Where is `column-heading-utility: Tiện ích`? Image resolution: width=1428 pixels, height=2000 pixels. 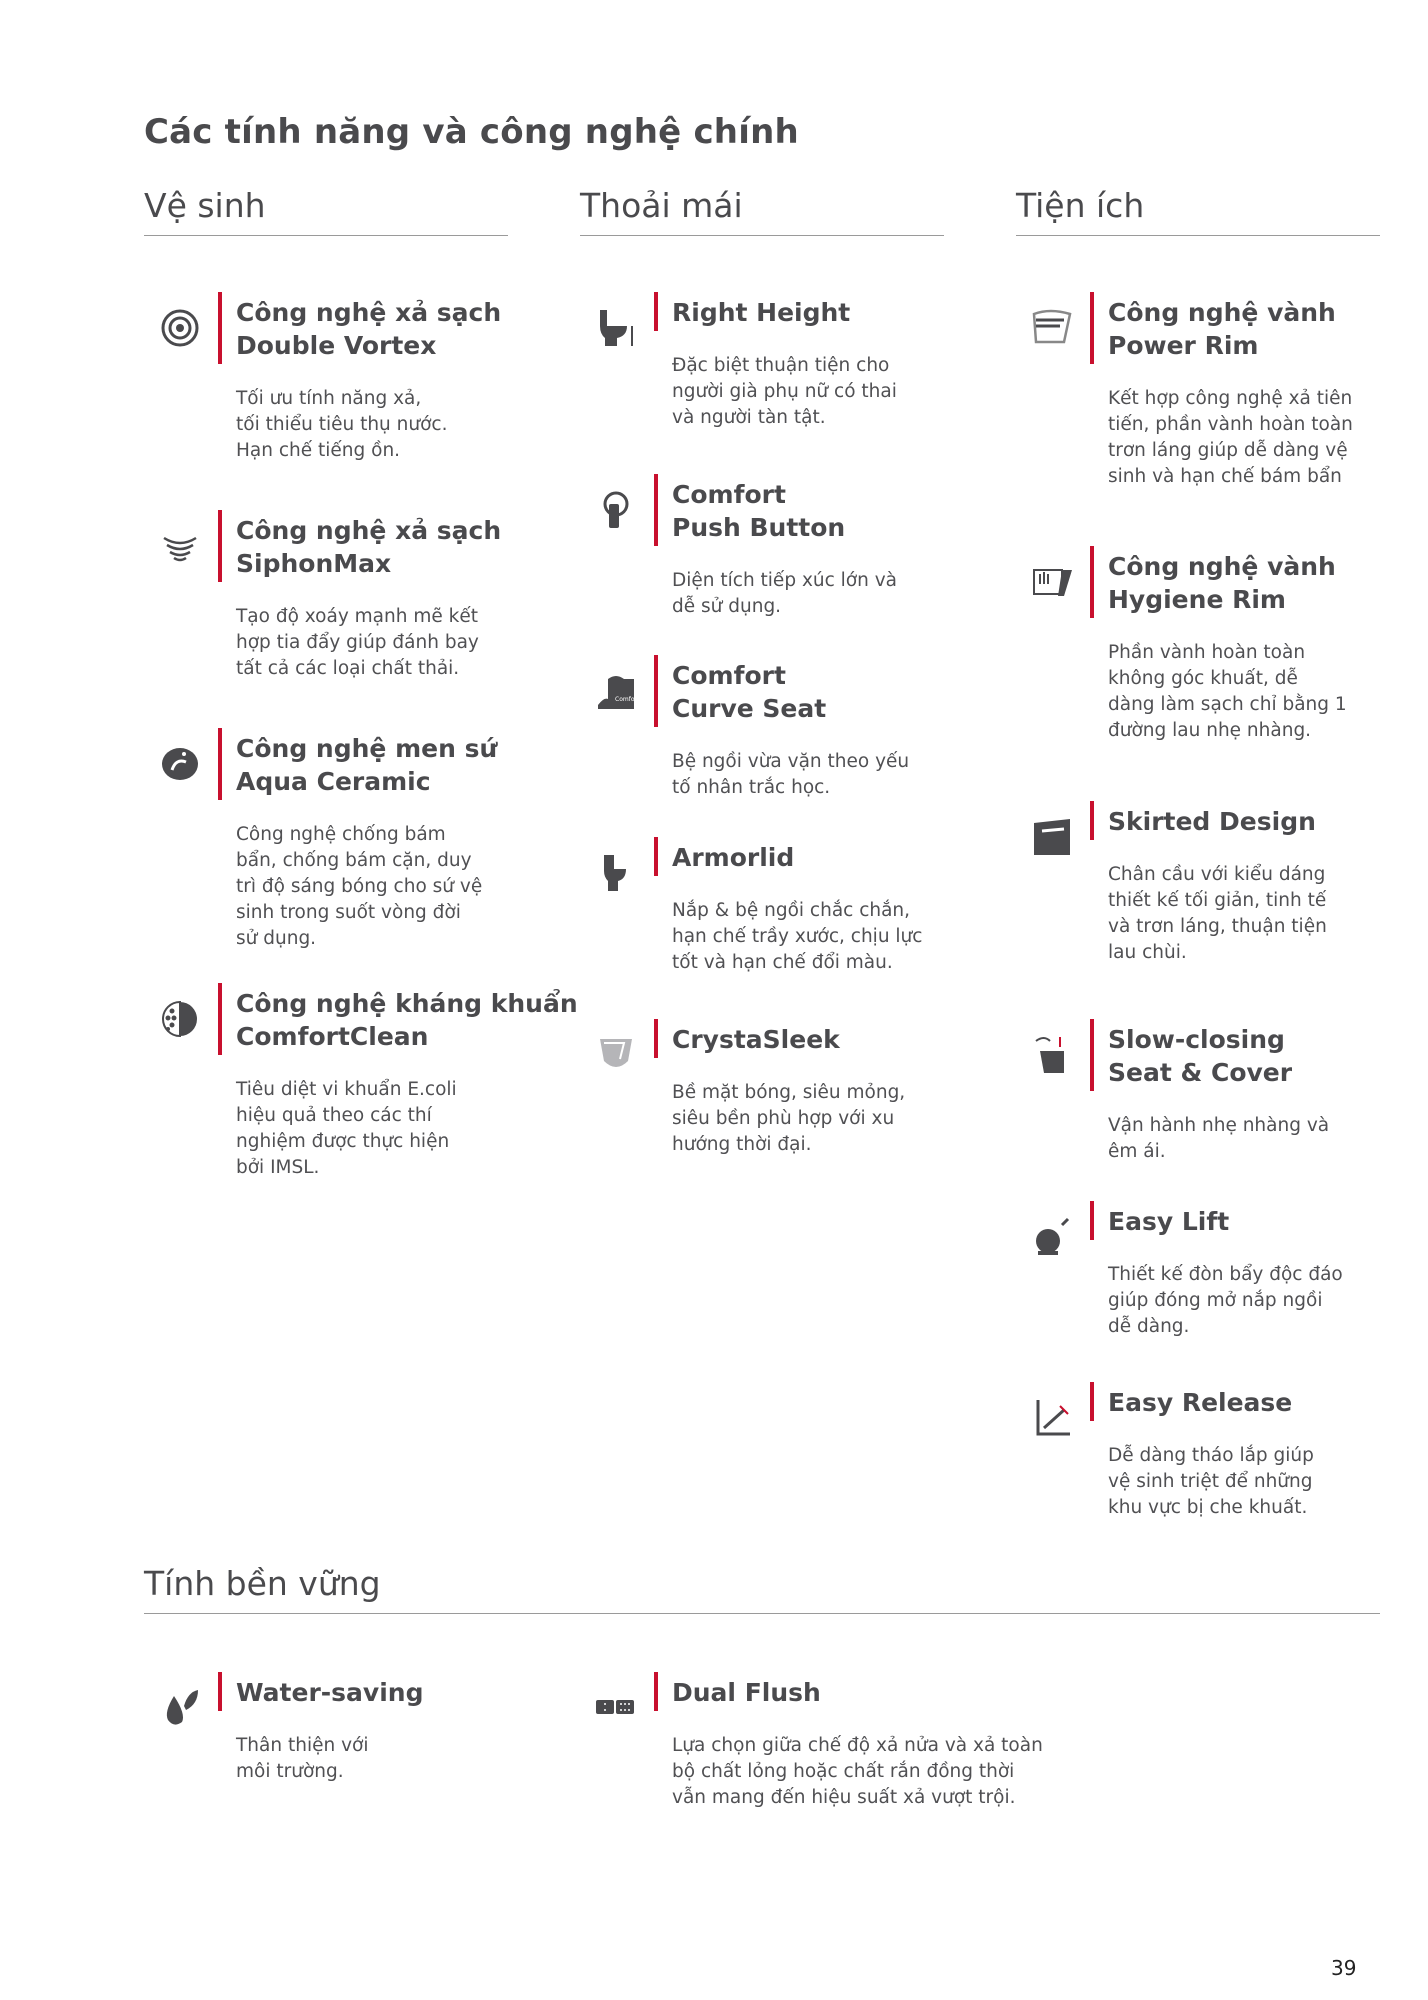
column-heading-utility: Tiện ích is located at coordinates (1198, 211).